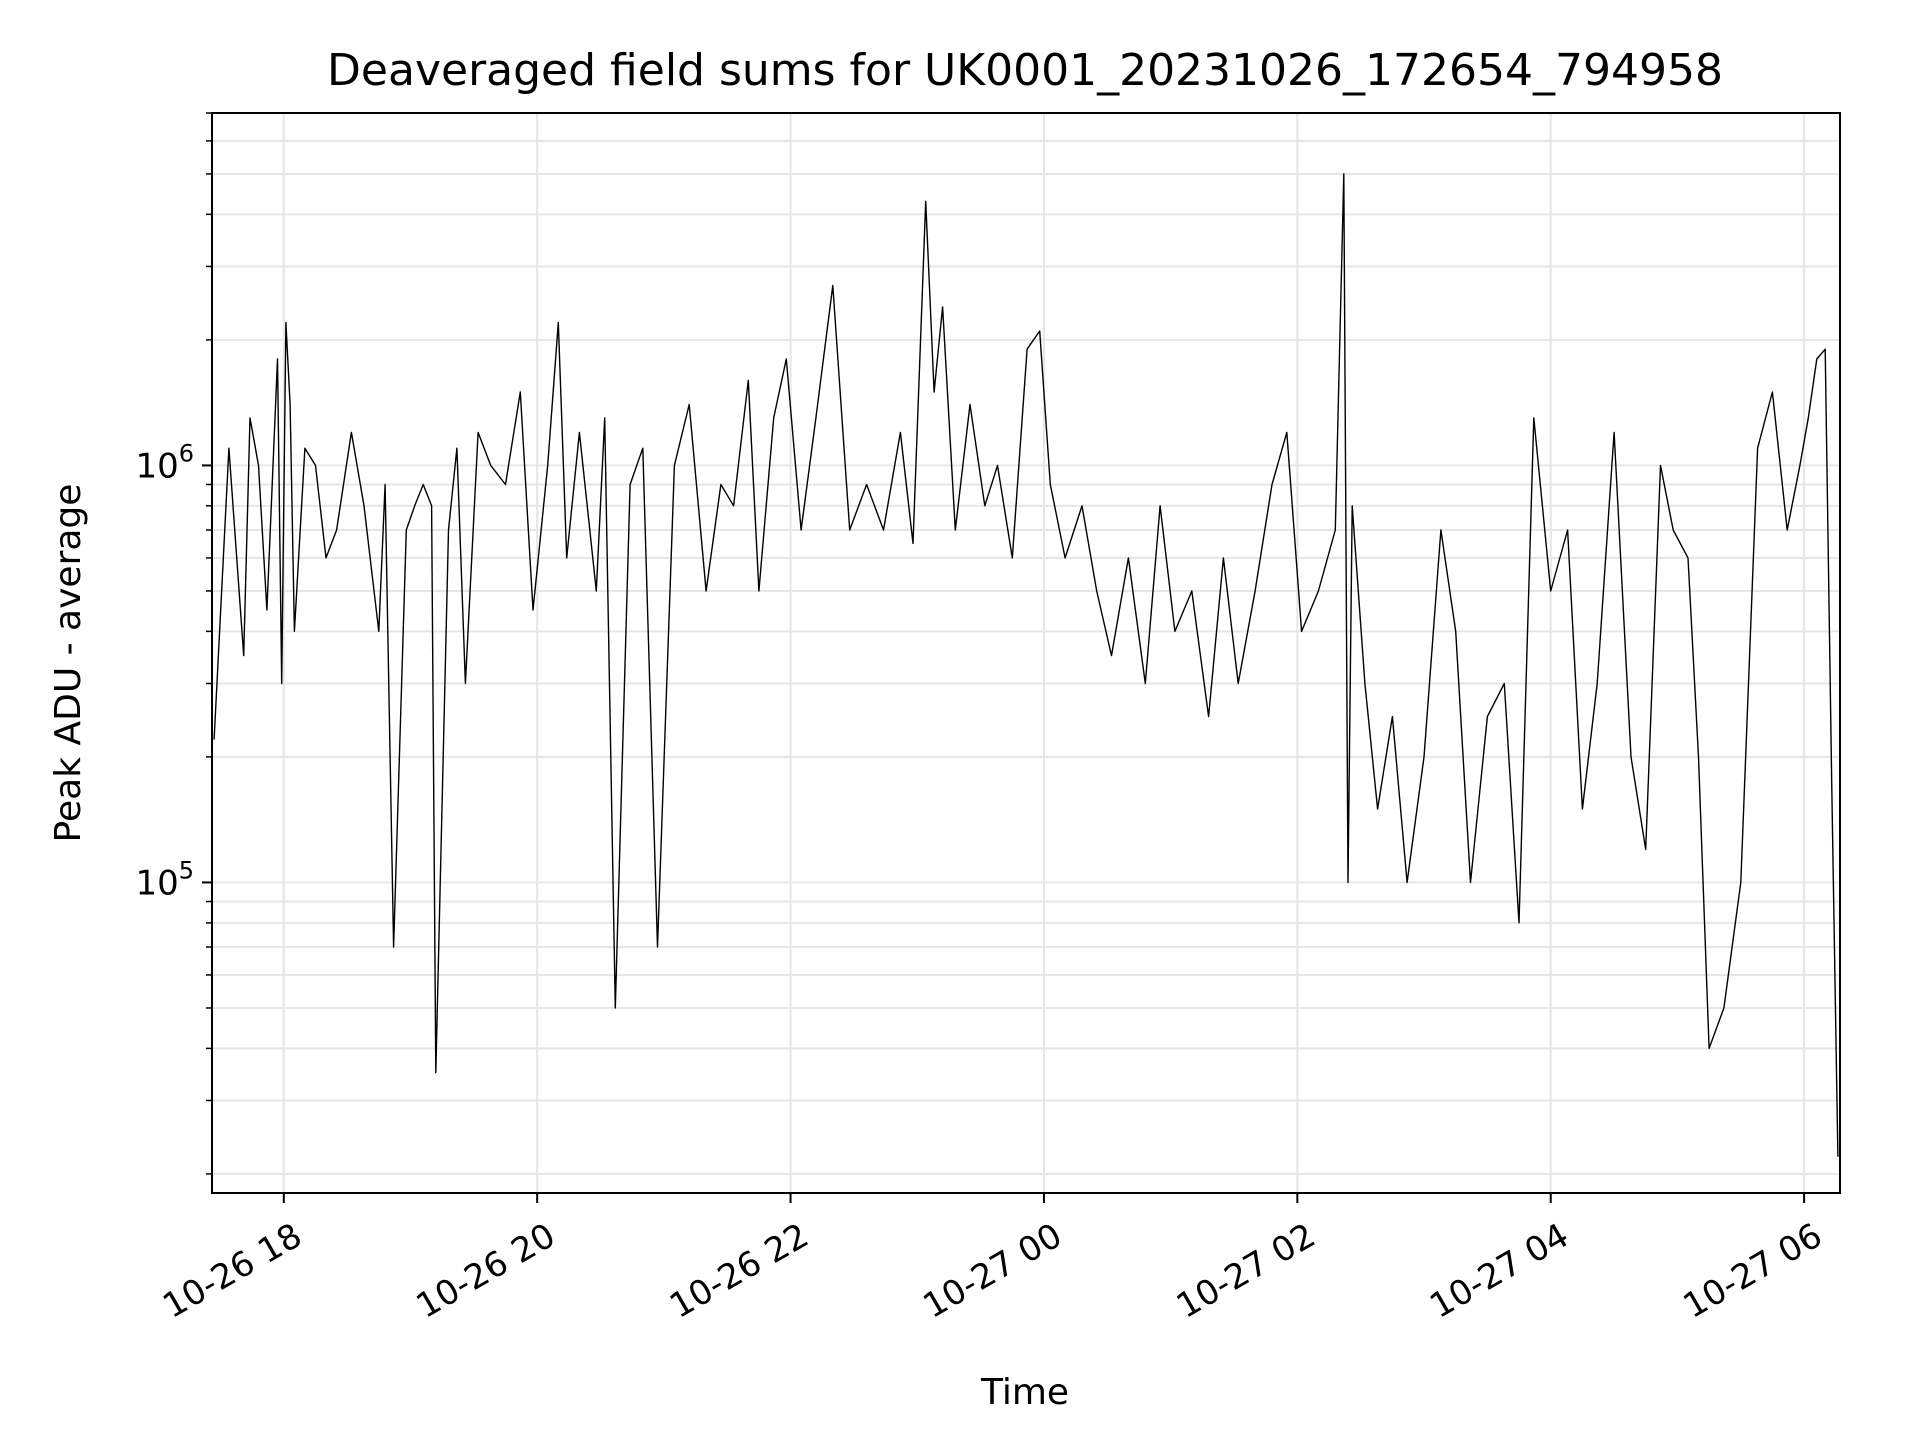 The image size is (1920, 1440). Describe the element at coordinates (164, 879) in the screenshot. I see `y-tick-label: 10⁵` at that location.